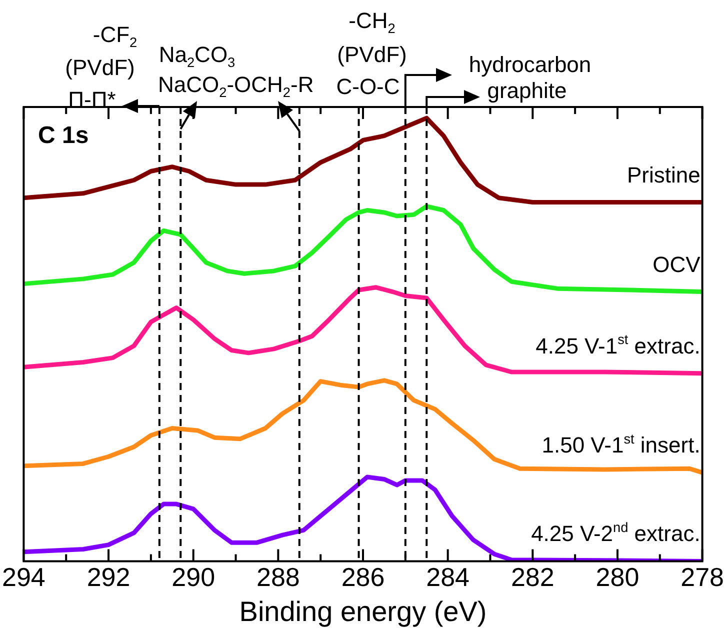 The height and width of the screenshot is (638, 726). Describe the element at coordinates (368, 86) in the screenshot. I see `text: C-O-C` at that location.